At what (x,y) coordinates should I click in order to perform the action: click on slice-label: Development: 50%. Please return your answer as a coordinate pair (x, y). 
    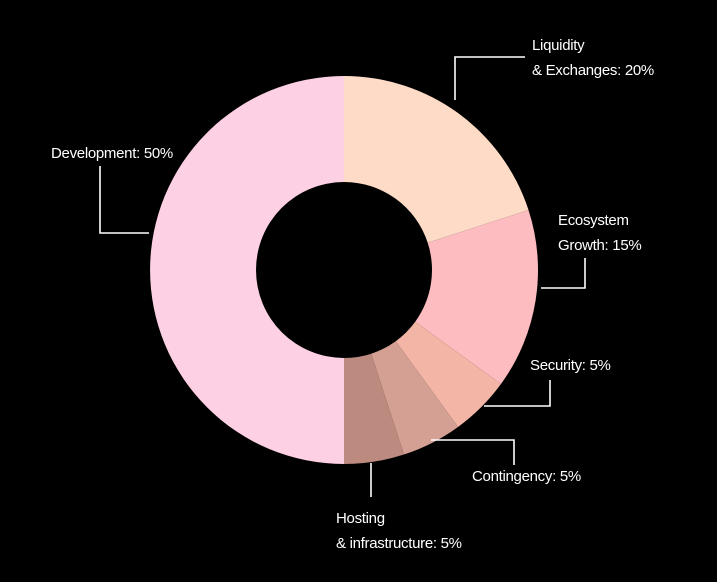
    Looking at the image, I should click on (112, 153).